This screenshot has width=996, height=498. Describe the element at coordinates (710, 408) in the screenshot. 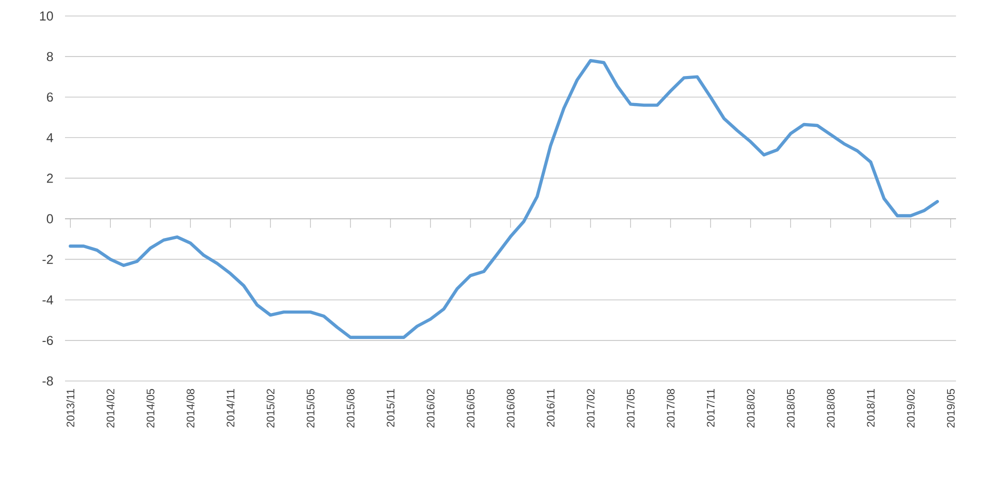

I see `x-tick-label: 2017/11` at that location.